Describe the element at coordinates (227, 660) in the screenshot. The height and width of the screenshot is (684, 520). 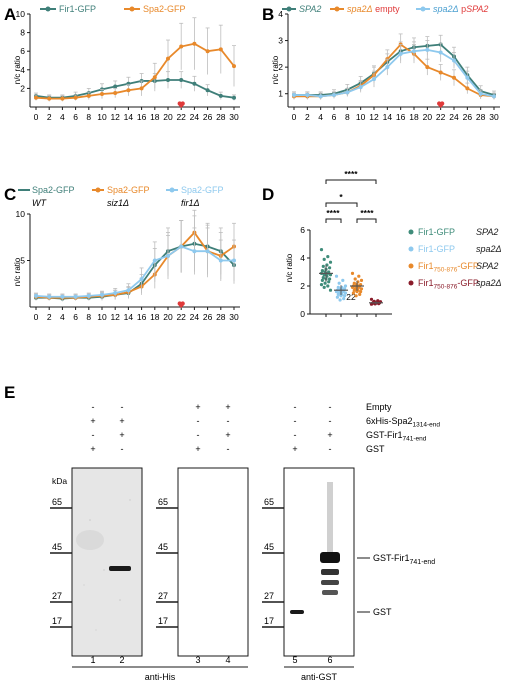
I see `lane-number: 4` at that location.